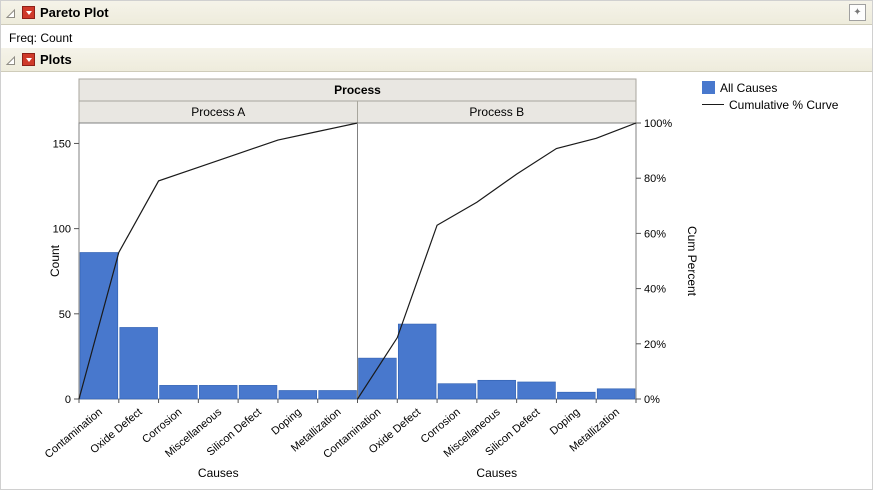 The image size is (873, 490). I want to click on legend-label: All Causes, so click(749, 87).